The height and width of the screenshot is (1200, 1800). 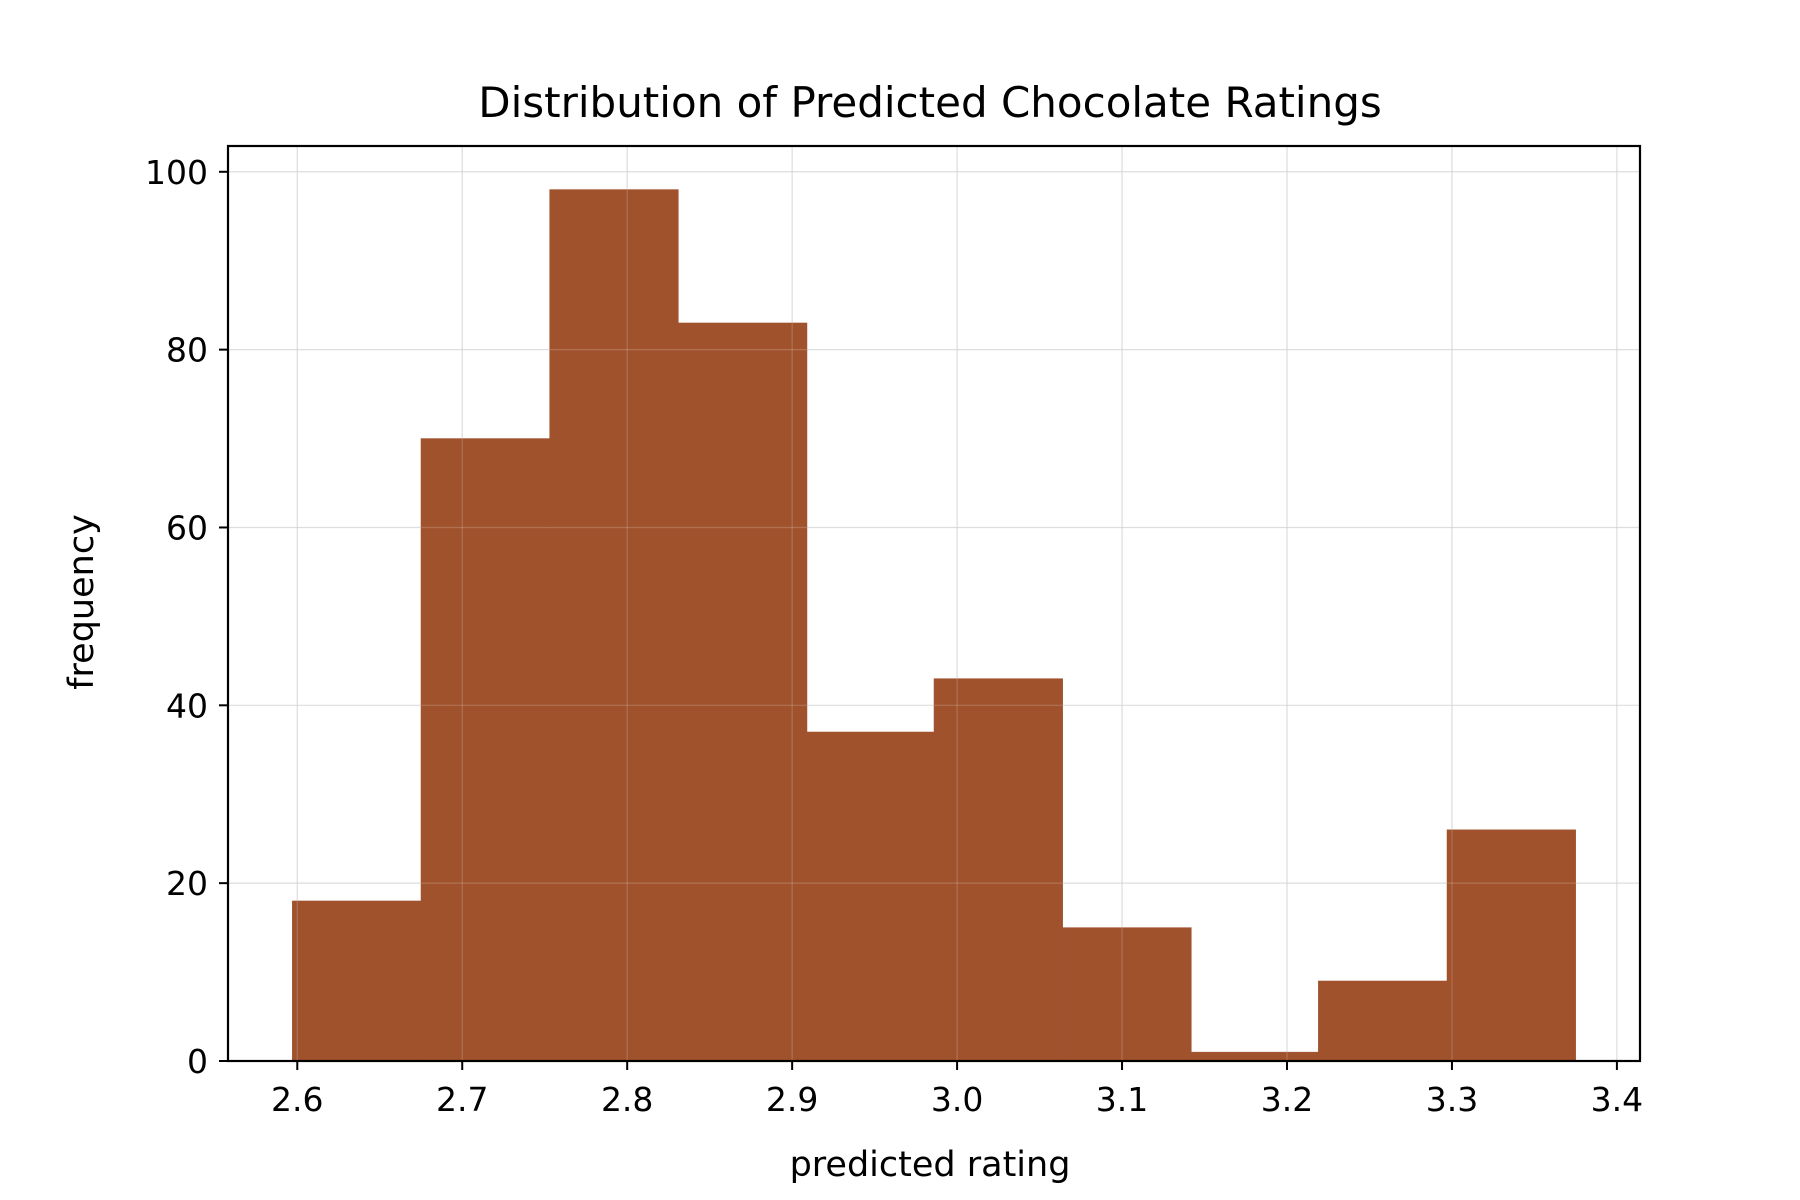 I want to click on x-tick-label: 2.8, so click(x=627, y=1099).